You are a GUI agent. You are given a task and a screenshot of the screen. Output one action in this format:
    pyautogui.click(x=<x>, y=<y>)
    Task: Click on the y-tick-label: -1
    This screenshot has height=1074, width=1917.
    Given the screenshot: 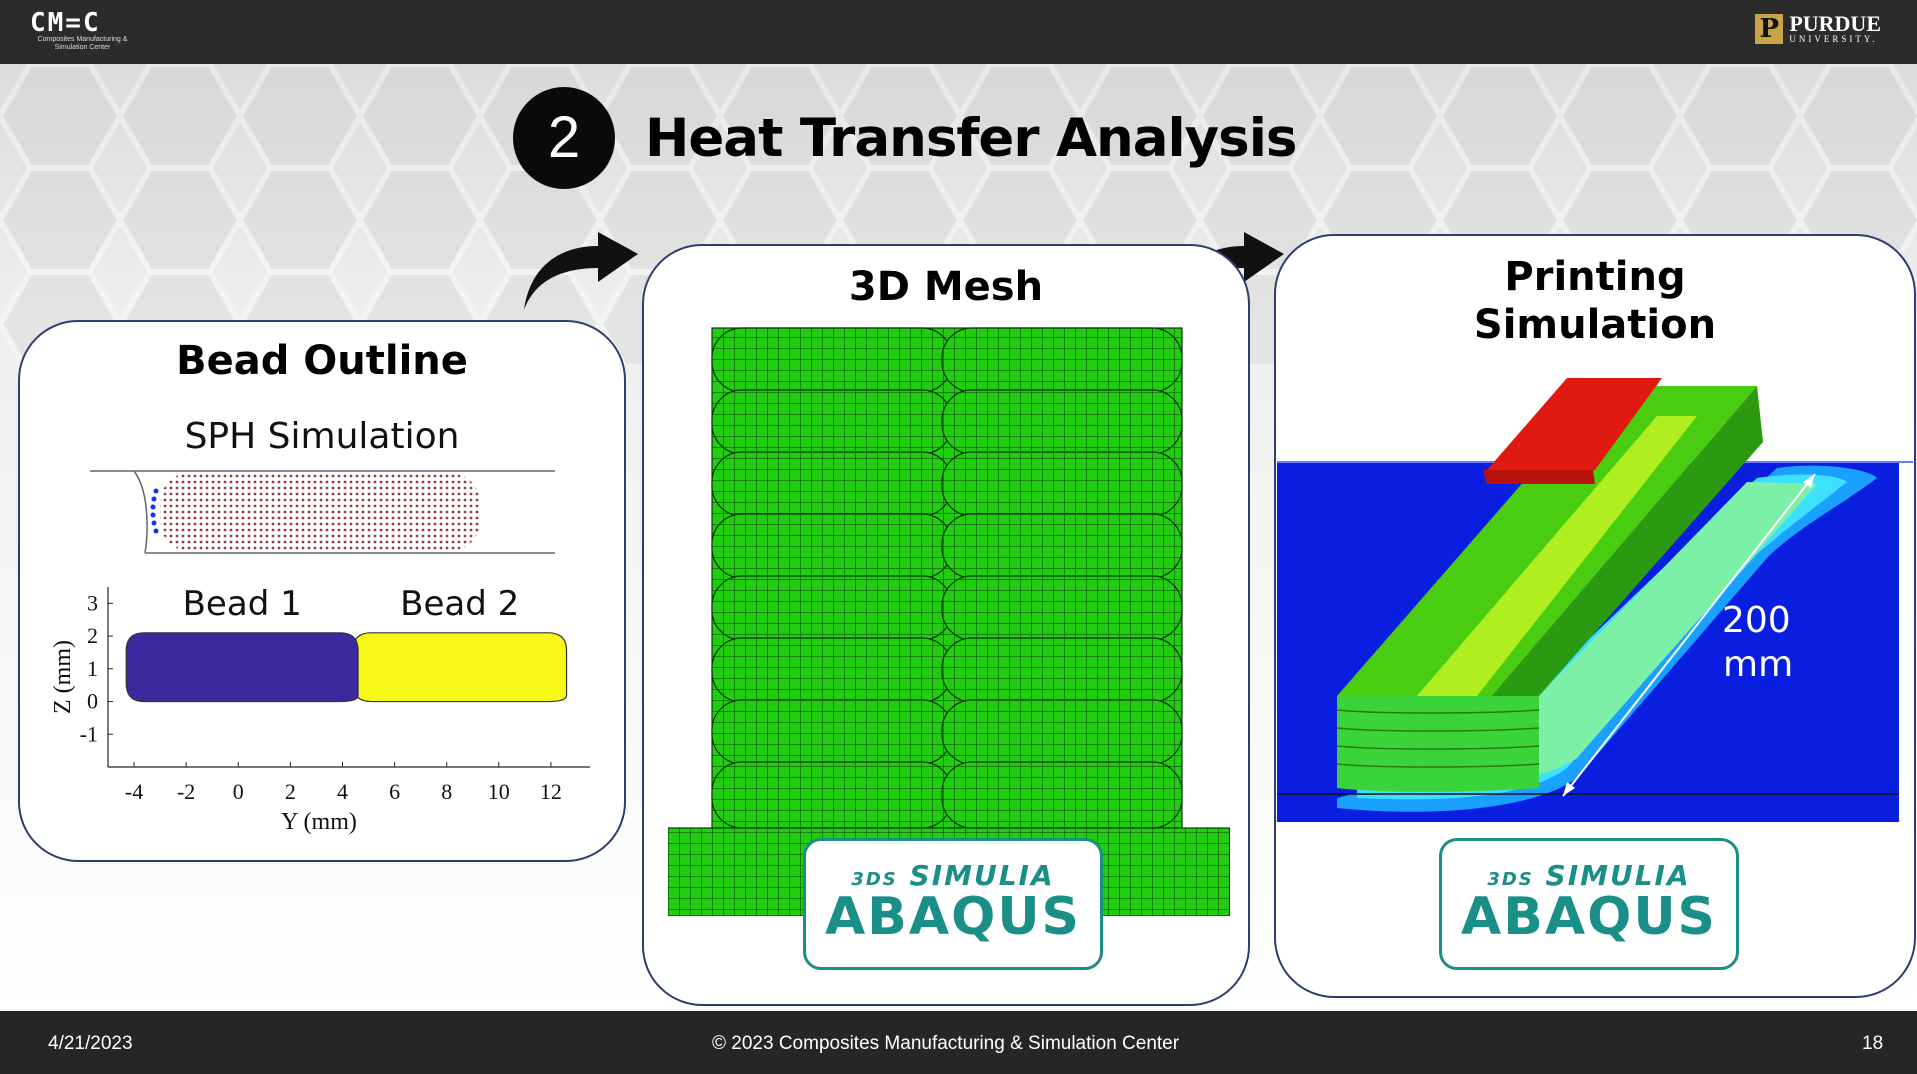 What is the action you would take?
    pyautogui.click(x=89, y=733)
    